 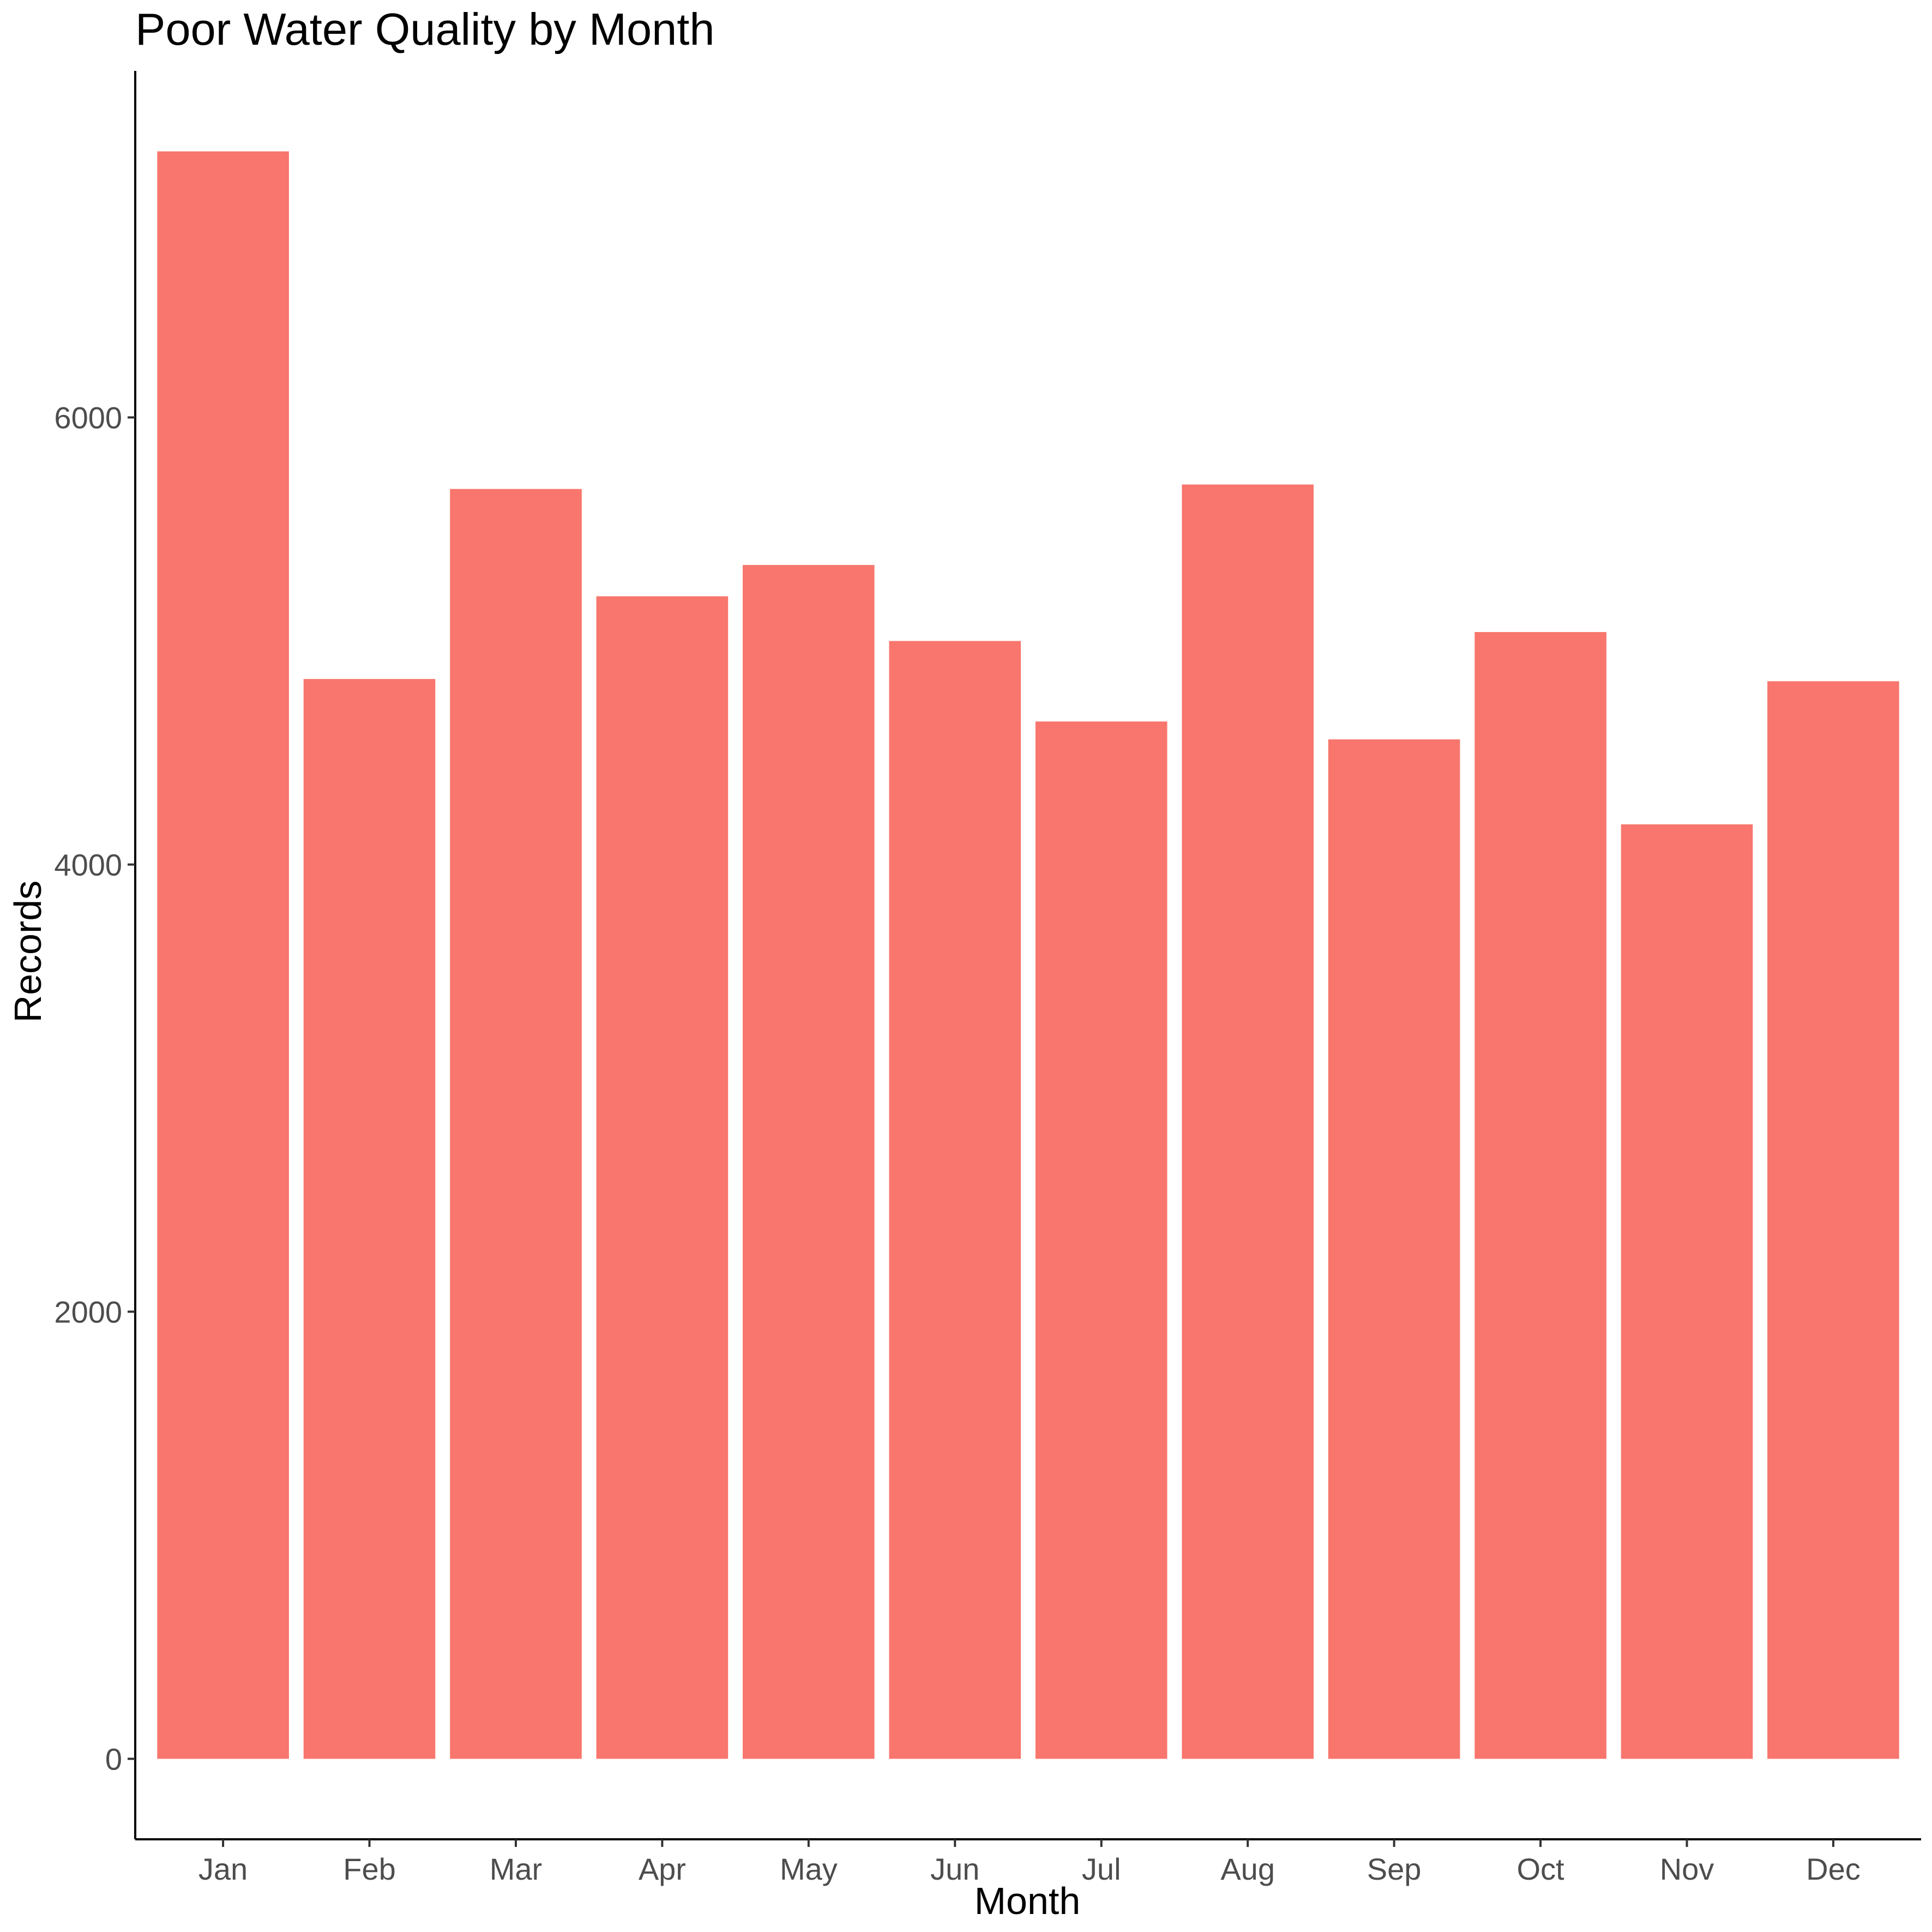 I want to click on x-tick-label: Sep, so click(x=1394, y=1869).